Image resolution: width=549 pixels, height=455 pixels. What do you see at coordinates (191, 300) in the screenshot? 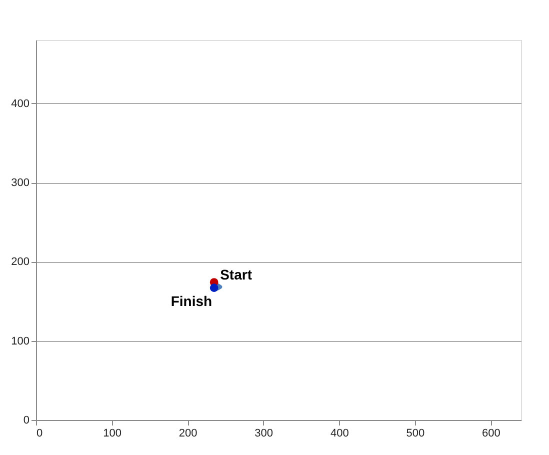
I see `annotation: Finish` at bounding box center [191, 300].